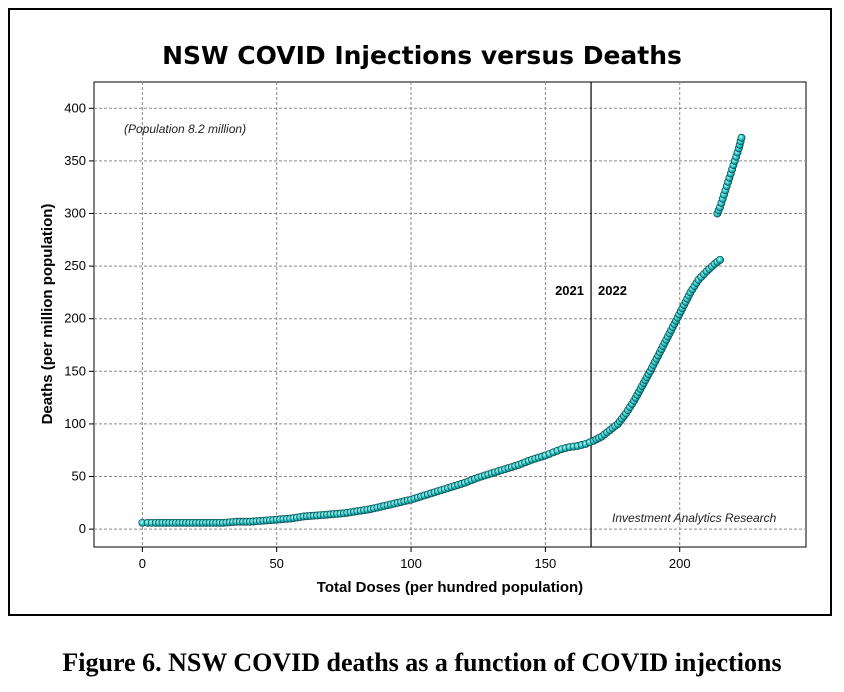 This screenshot has height=692, width=844. I want to click on x-tick-label: 0, so click(142, 563).